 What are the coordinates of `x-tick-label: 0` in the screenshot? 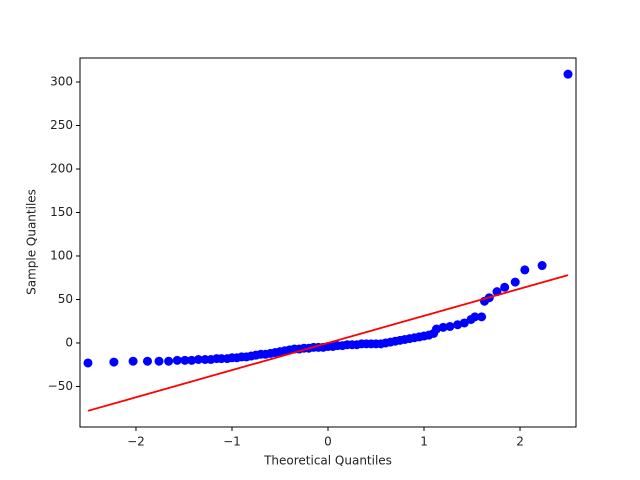 It's located at (328, 442).